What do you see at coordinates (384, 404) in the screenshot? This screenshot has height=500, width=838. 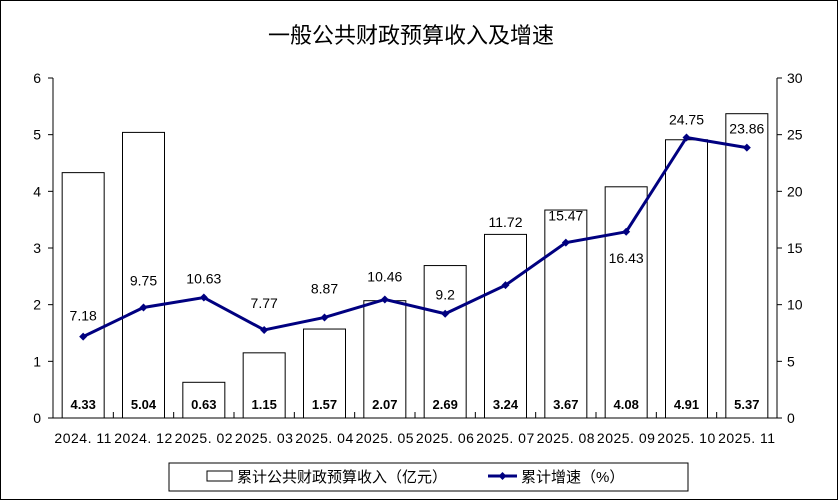 I see `bar-value-label: 2.07` at bounding box center [384, 404].